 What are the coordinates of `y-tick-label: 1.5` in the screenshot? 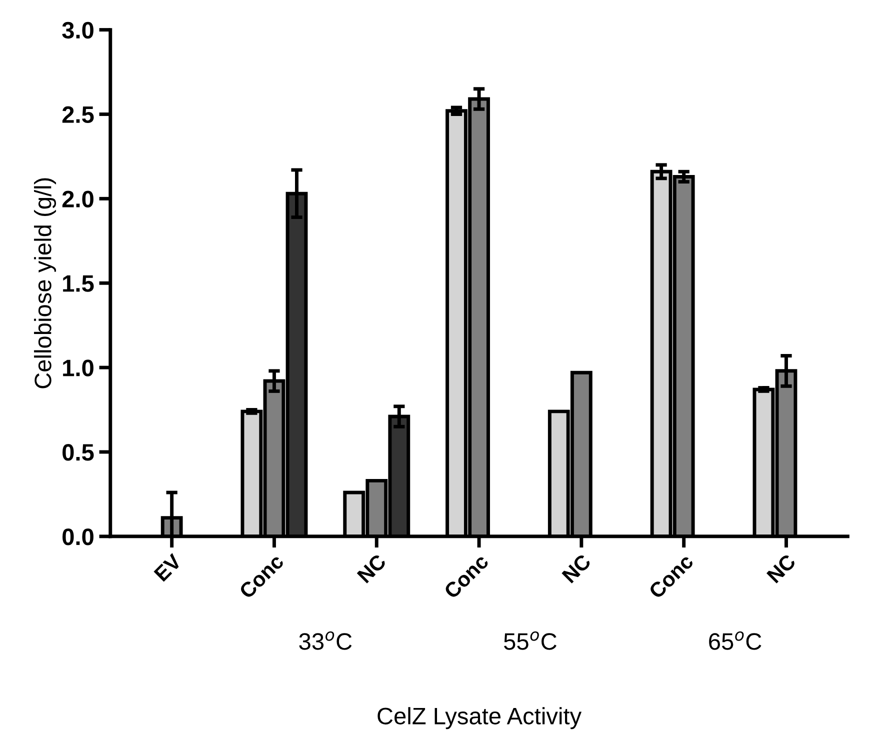 It's located at (78, 283).